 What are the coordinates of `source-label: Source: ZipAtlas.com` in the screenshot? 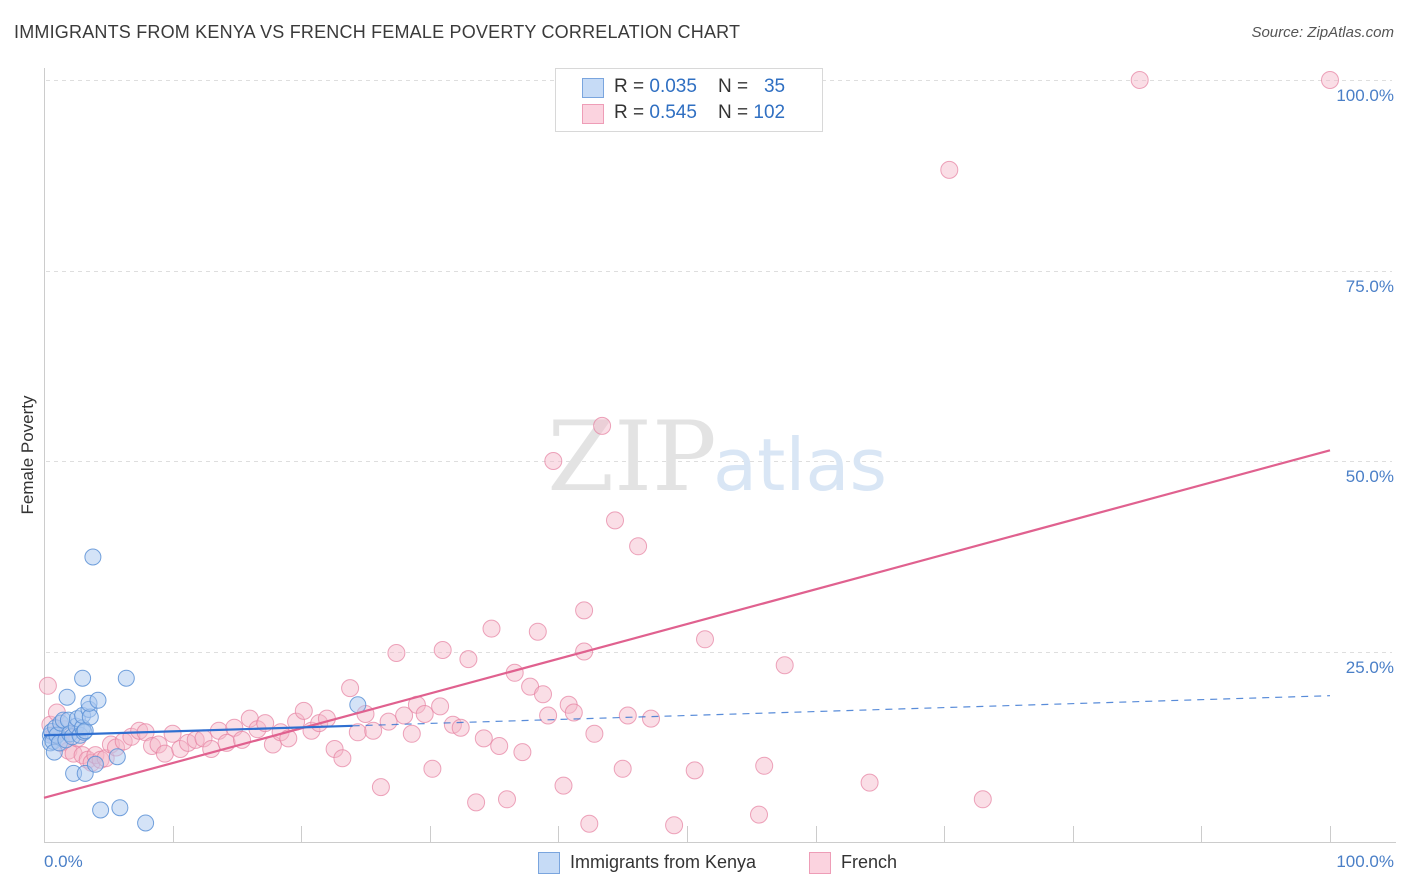 It's located at (1322, 32).